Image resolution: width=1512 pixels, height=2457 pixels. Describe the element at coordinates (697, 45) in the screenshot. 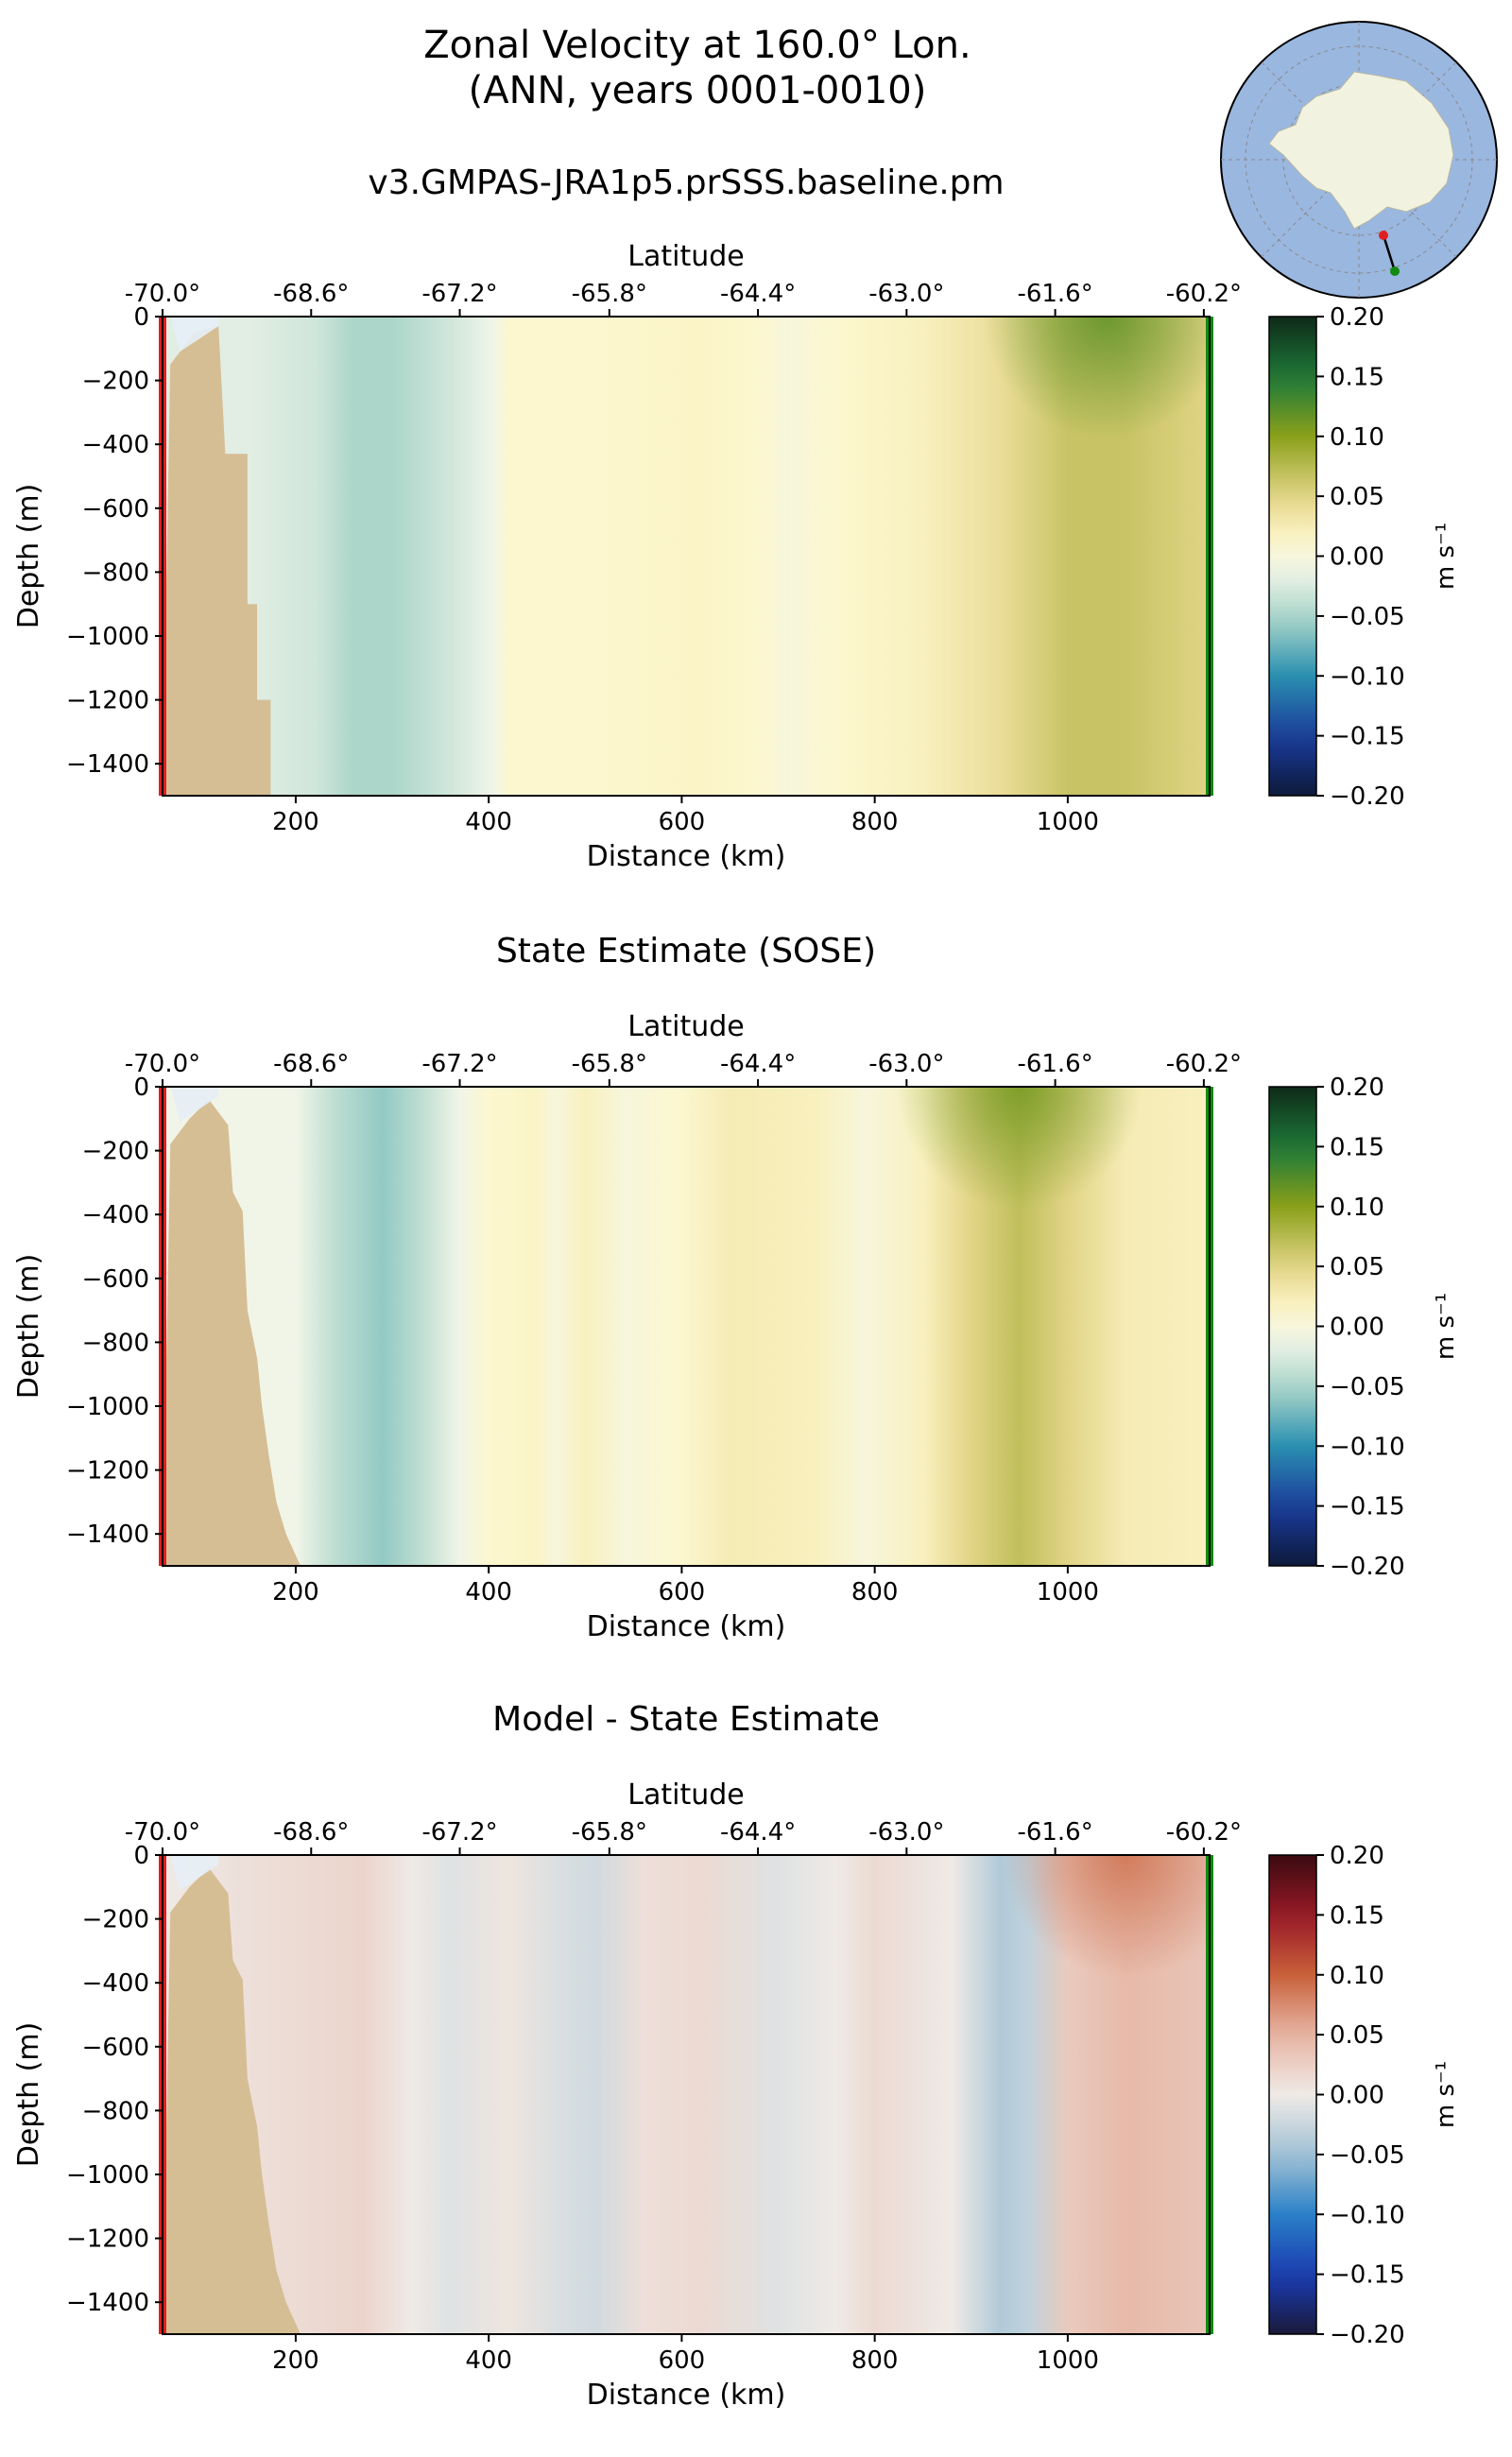

I see `figure-title-line1: Zonal Velocity at 160.0° Lon.` at that location.